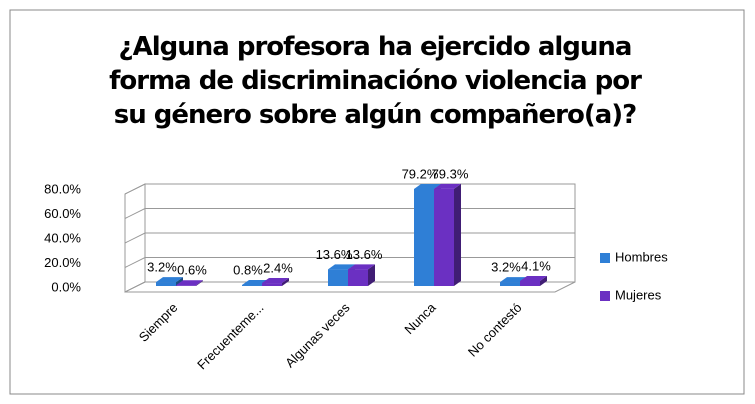 The image size is (755, 404). Describe the element at coordinates (248, 269) in the screenshot. I see `value-label: 0.8%` at that location.